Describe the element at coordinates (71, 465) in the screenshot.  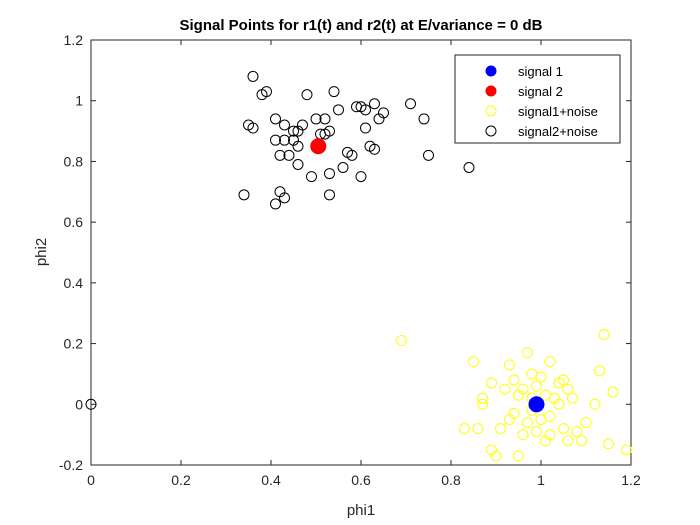
I see `y-tick-label: -0.2` at that location.